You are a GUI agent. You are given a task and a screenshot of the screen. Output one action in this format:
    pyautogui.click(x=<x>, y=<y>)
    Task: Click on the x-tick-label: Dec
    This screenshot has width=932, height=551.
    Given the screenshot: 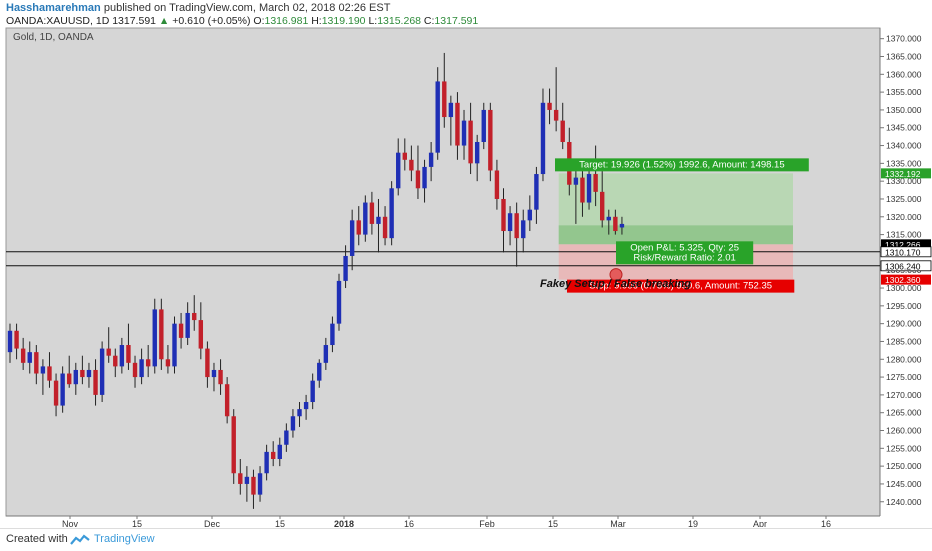 What is the action you would take?
    pyautogui.click(x=212, y=523)
    